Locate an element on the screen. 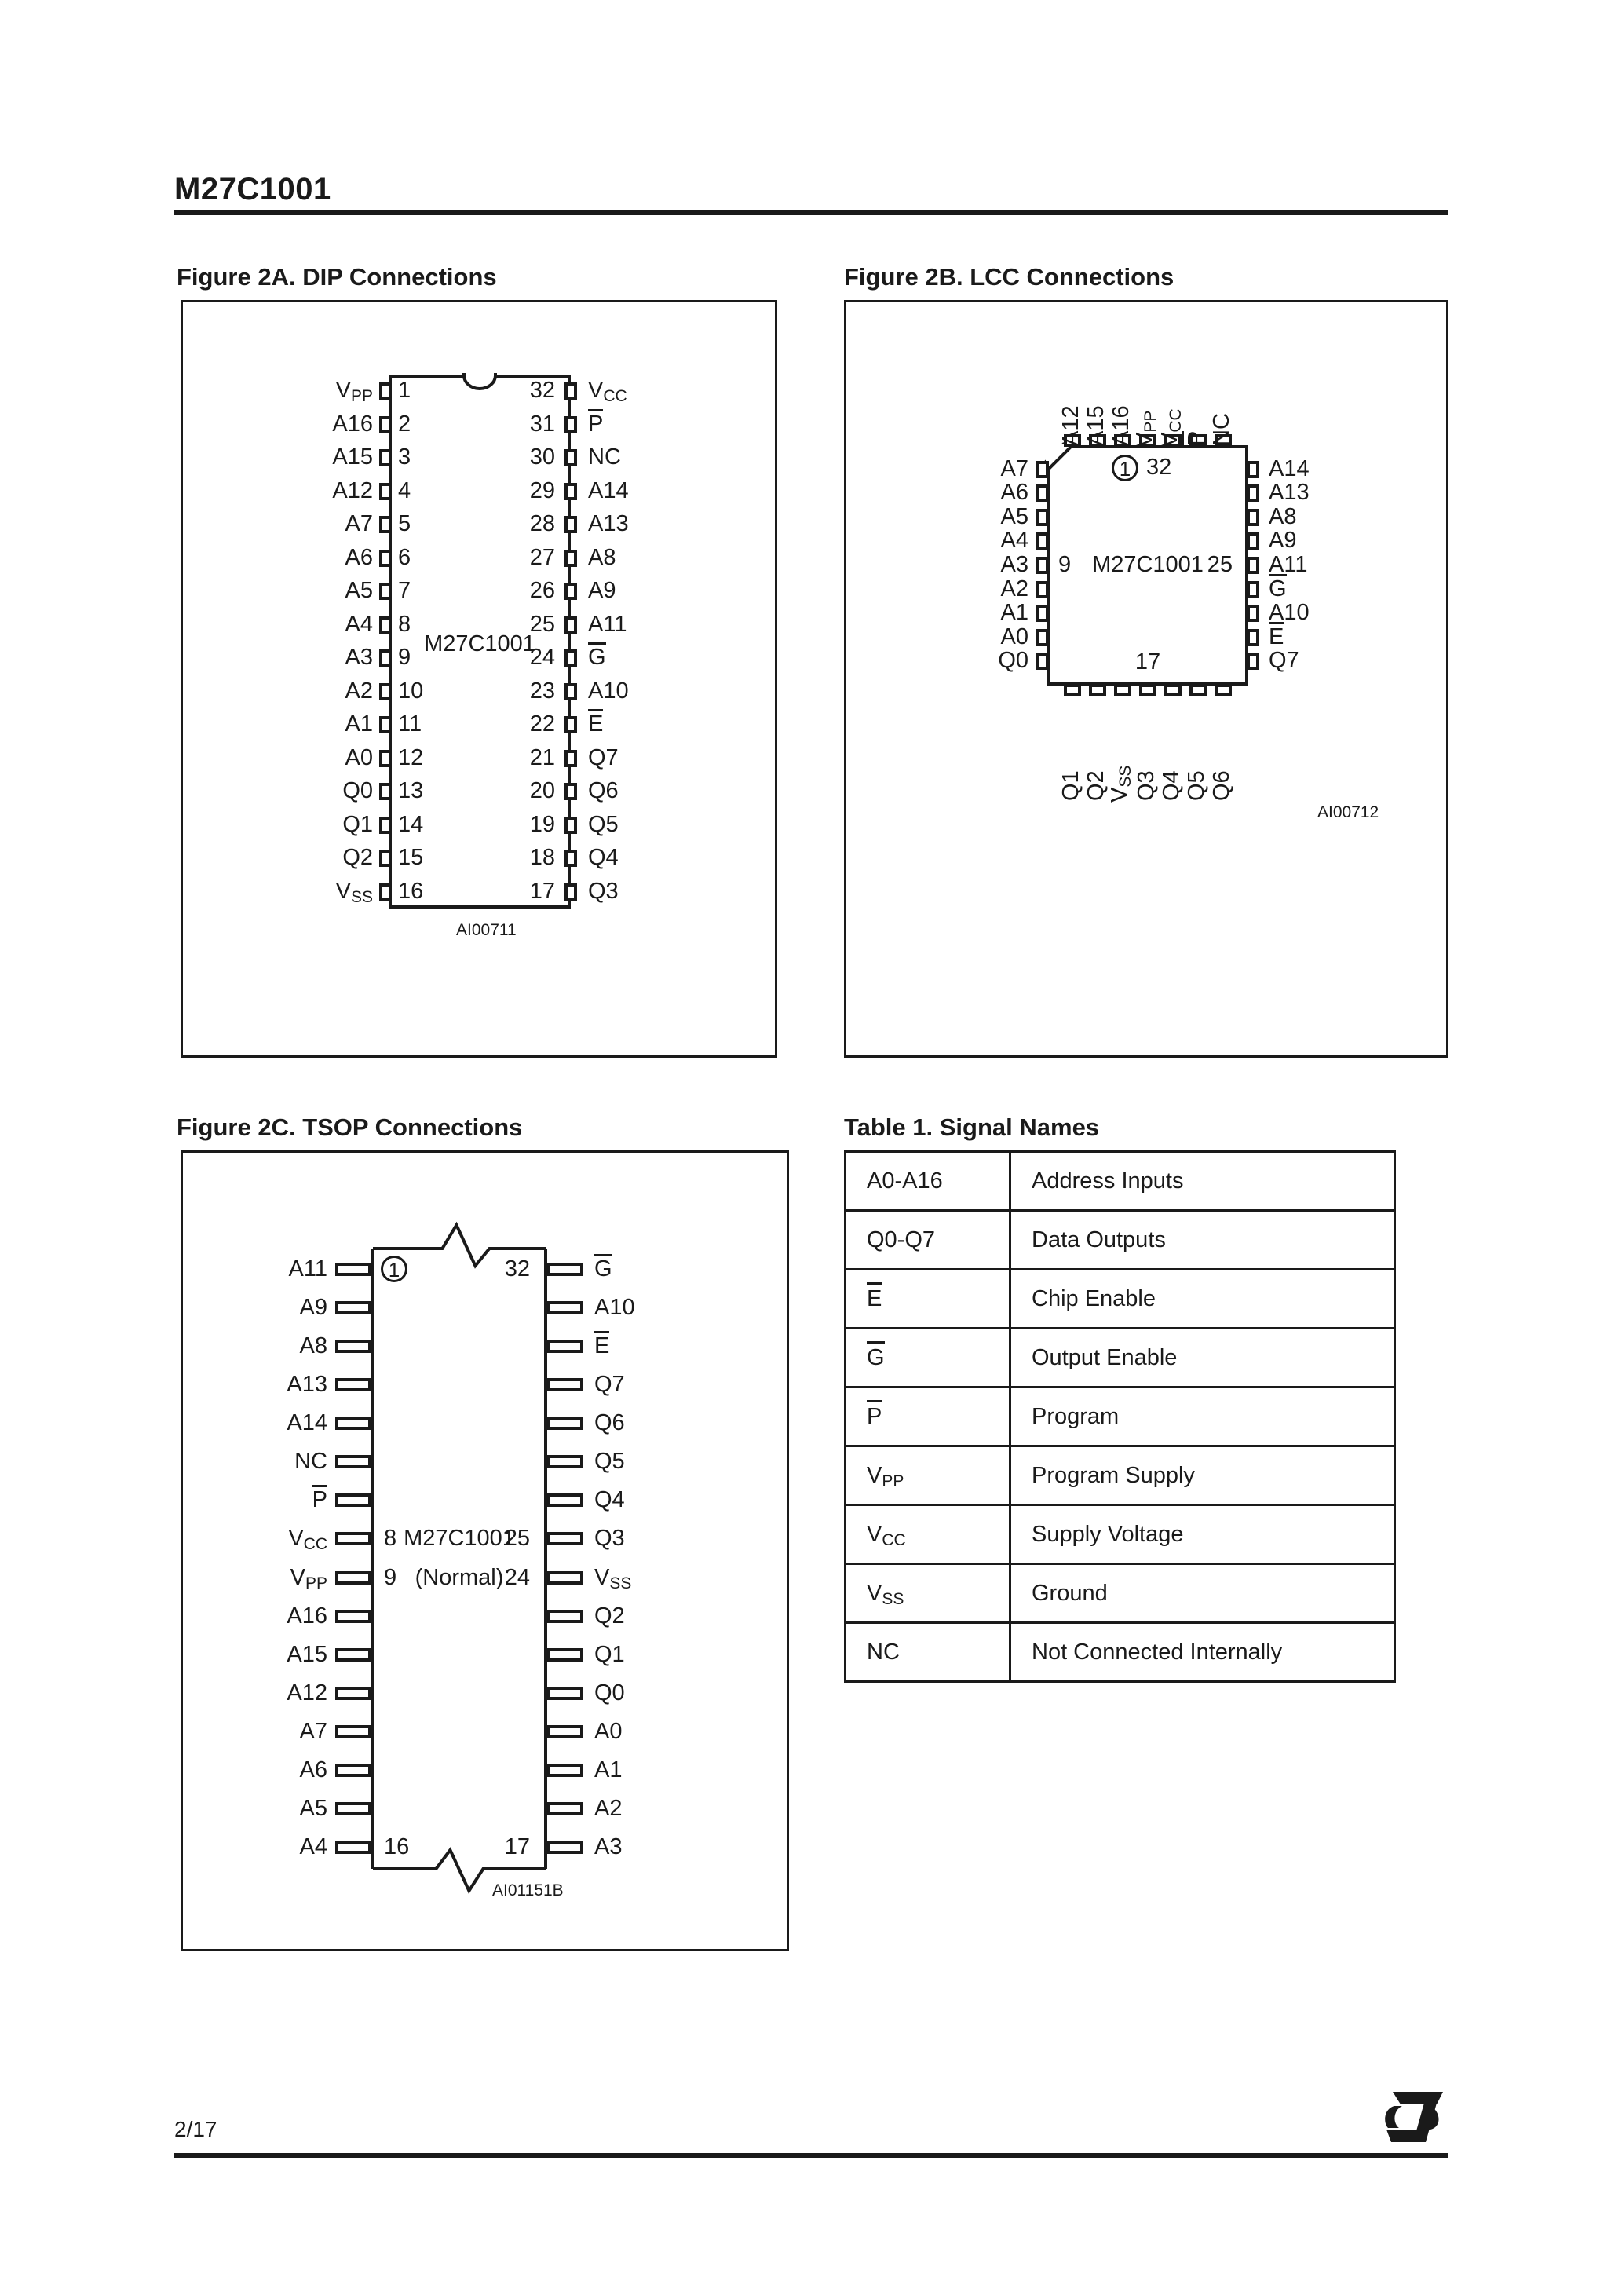 The height and width of the screenshot is (2296, 1622). dip-pin-label-left: A7 is located at coordinates (359, 524).